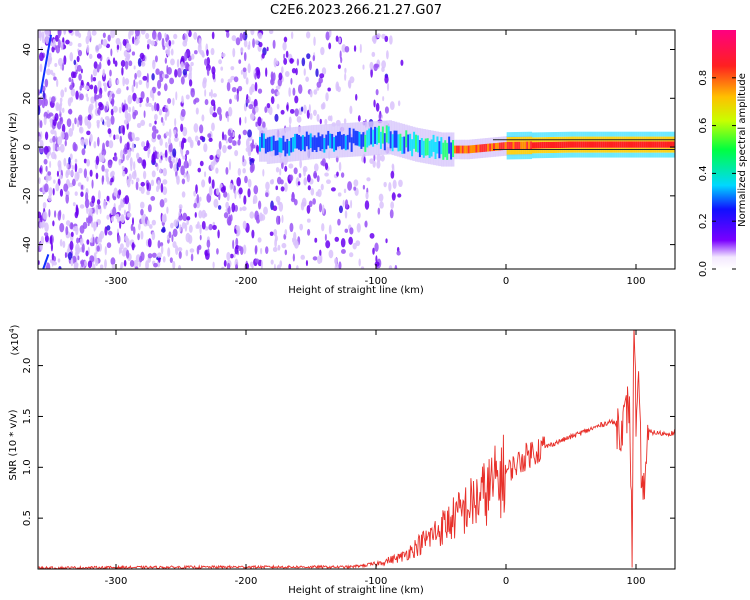 The image size is (750, 600). I want to click on snr-x-tick-label: -300, so click(116, 581).